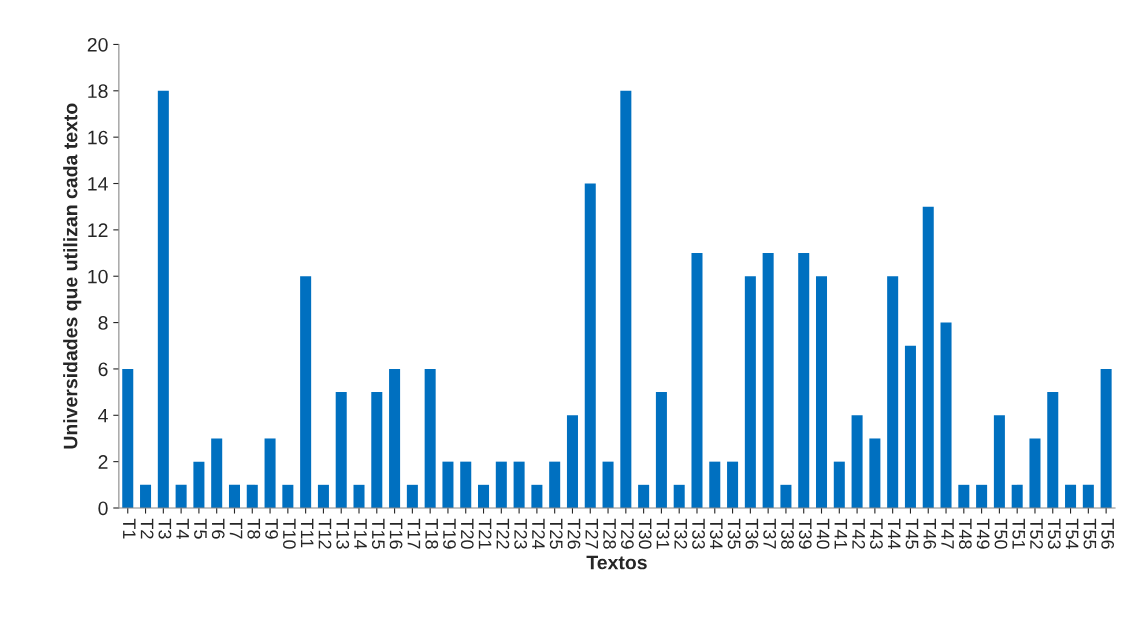  I want to click on x-tick-label: T13, so click(343, 533).